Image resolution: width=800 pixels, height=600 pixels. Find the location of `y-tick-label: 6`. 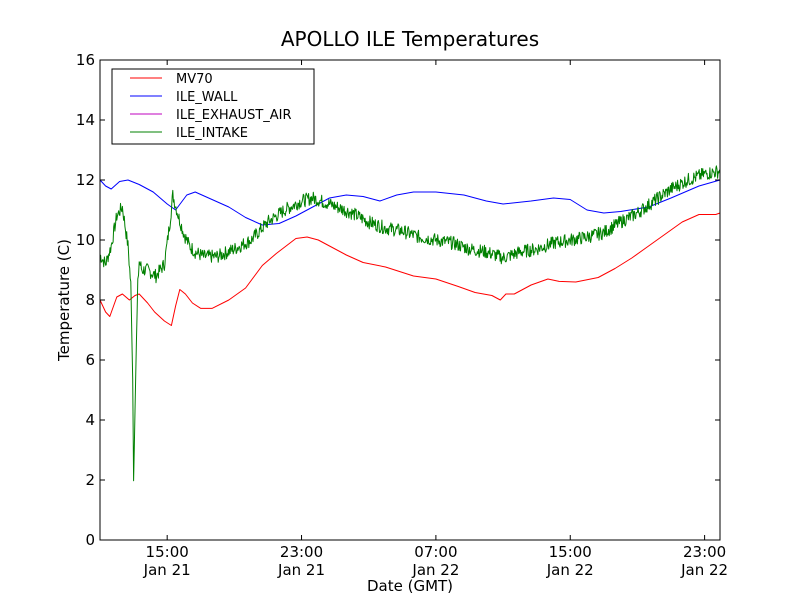

y-tick-label: 6 is located at coordinates (90, 360).